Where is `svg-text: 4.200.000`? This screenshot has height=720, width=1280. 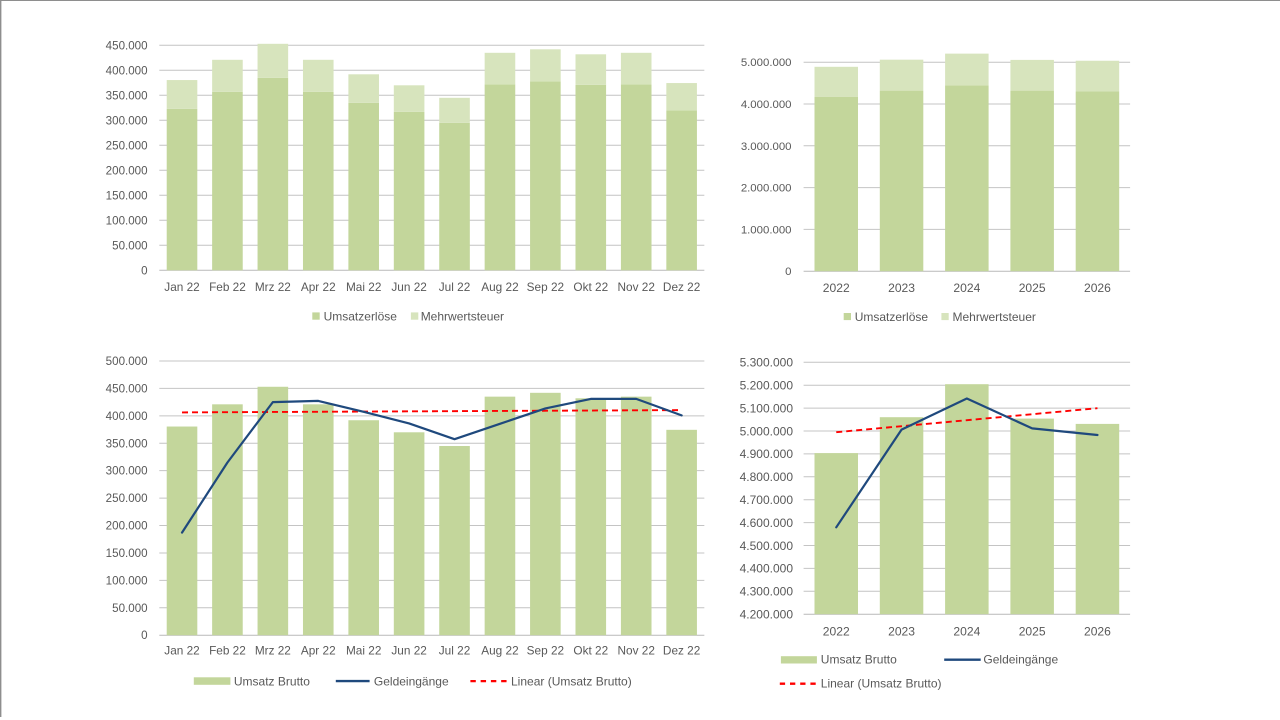
svg-text: 4.200.000 is located at coordinates (767, 615).